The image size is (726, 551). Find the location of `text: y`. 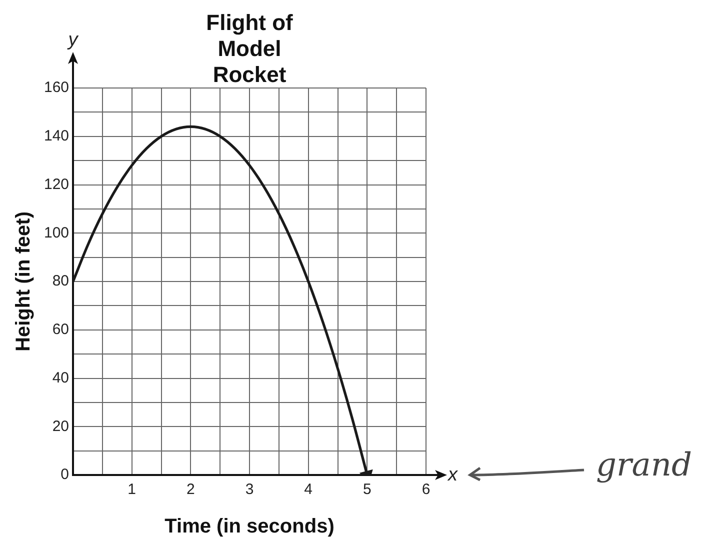

text: y is located at coordinates (73, 39).